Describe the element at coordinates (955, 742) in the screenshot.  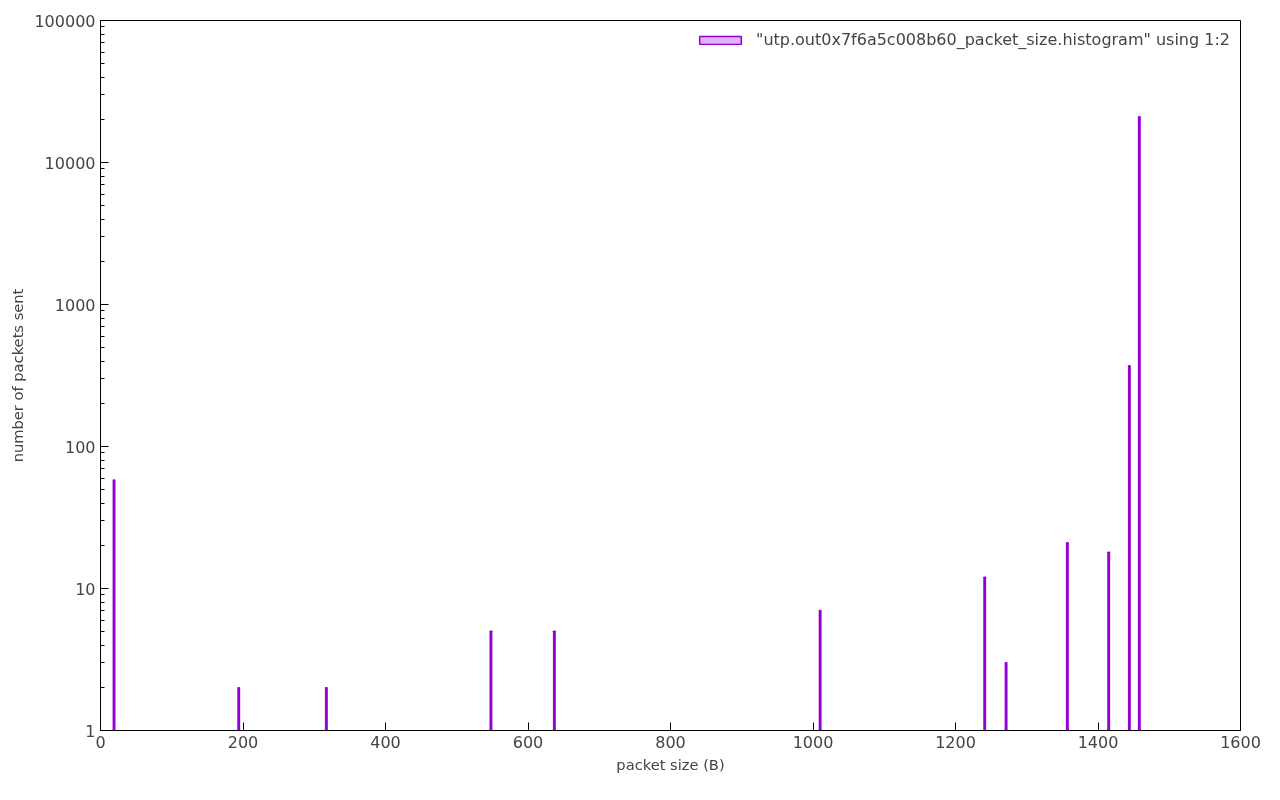
I see `x-tick-label: 1200` at that location.